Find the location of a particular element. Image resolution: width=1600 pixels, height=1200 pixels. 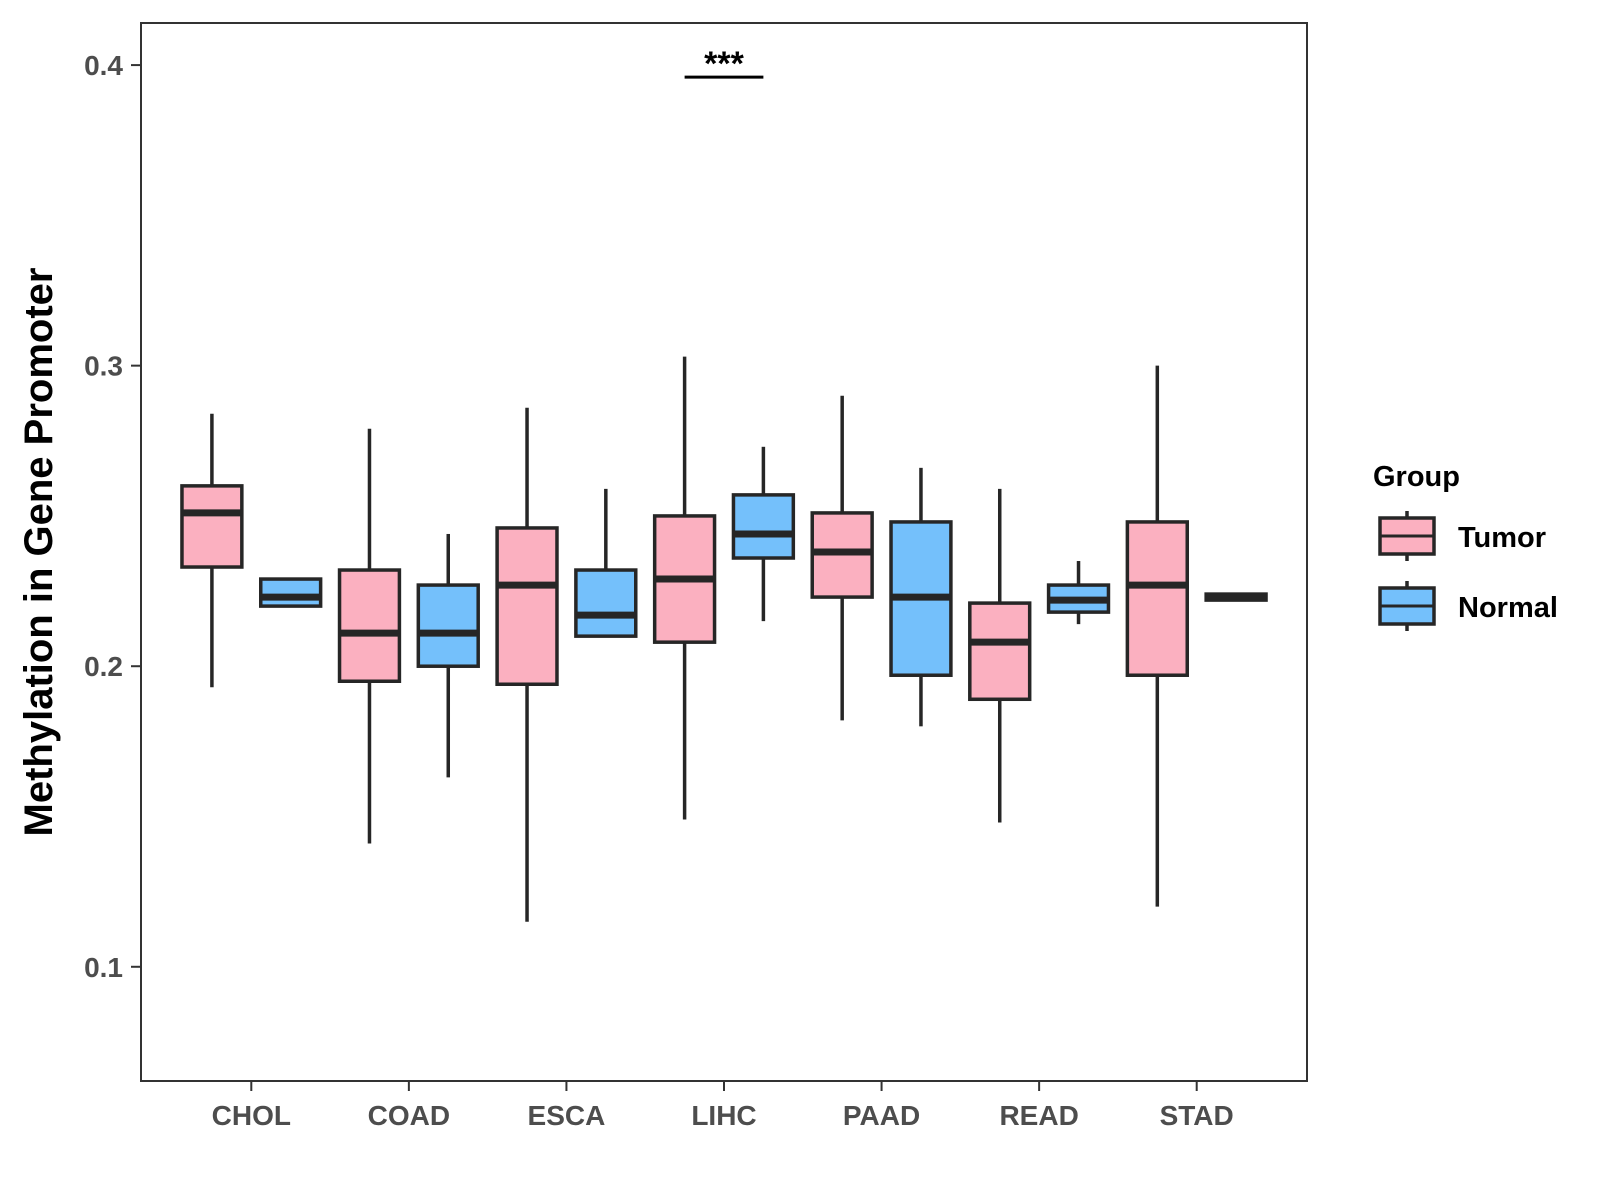

box-tumor-paad is located at coordinates (842, 558).